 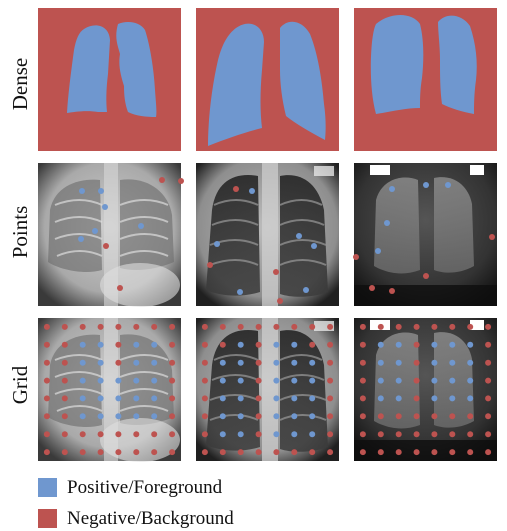 I want to click on row-label-dense: Dense, so click(x=20, y=84).